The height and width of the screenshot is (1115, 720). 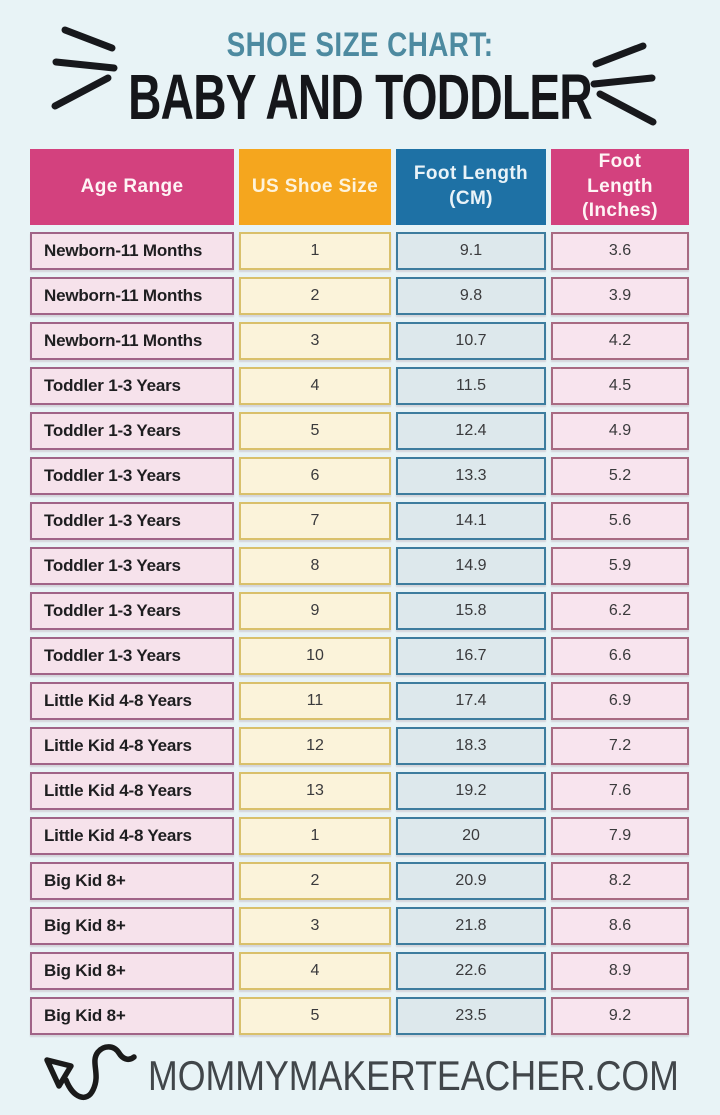 I want to click on us-shoe-size-cell: 12, so click(x=315, y=746).